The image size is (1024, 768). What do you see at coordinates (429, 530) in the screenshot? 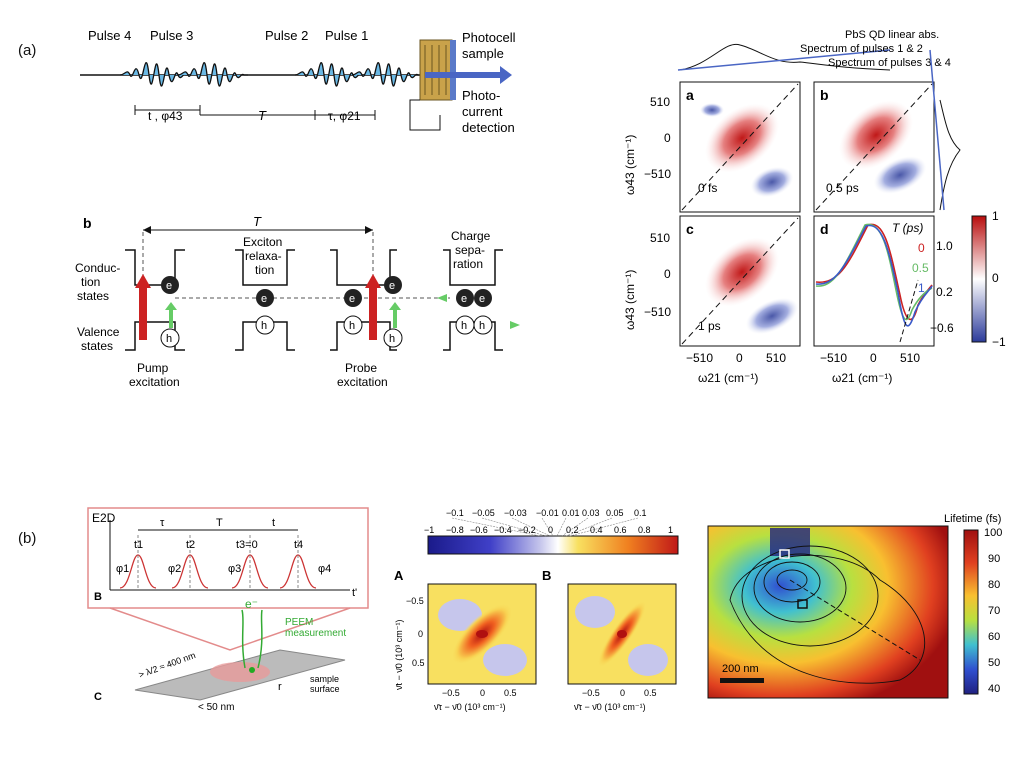
I see `svg-text: −1` at bounding box center [429, 530].